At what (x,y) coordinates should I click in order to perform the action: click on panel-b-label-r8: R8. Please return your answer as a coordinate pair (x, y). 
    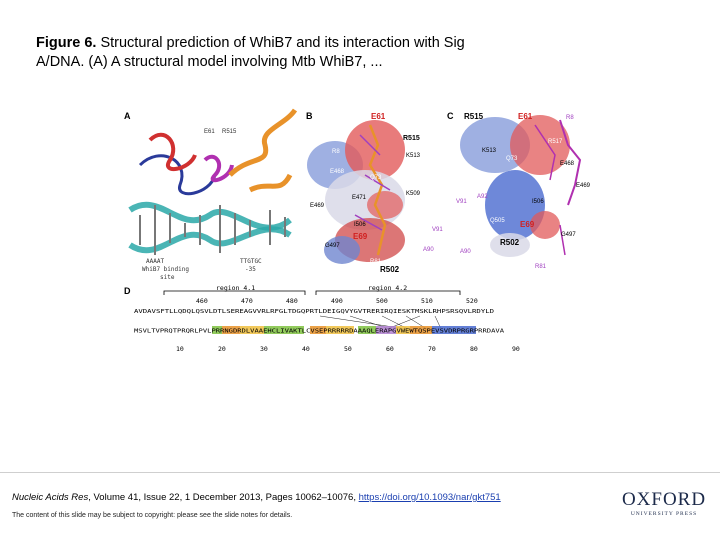
    Looking at the image, I should click on (336, 152).